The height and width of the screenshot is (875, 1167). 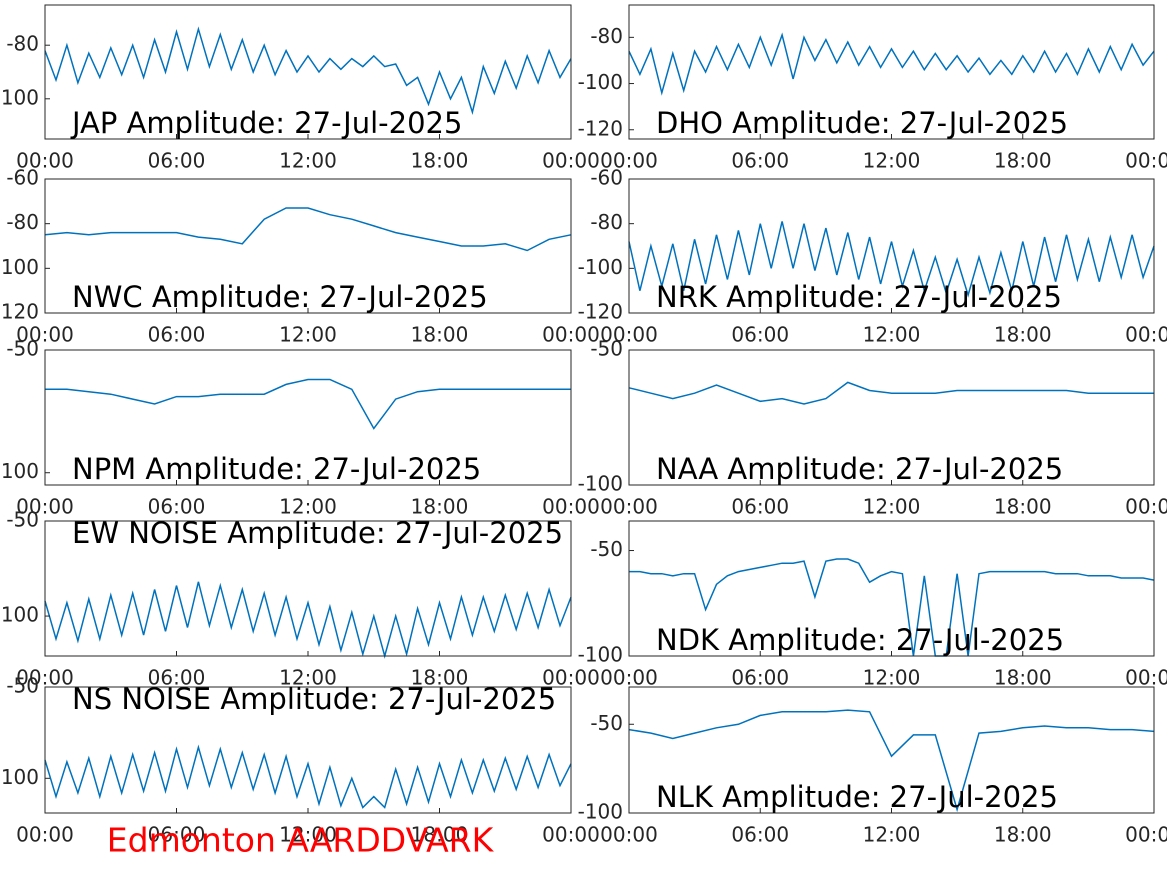 What do you see at coordinates (857, 797) in the screenshot?
I see `chart-title: NLK Amplitude: 27-Jul-2025` at bounding box center [857, 797].